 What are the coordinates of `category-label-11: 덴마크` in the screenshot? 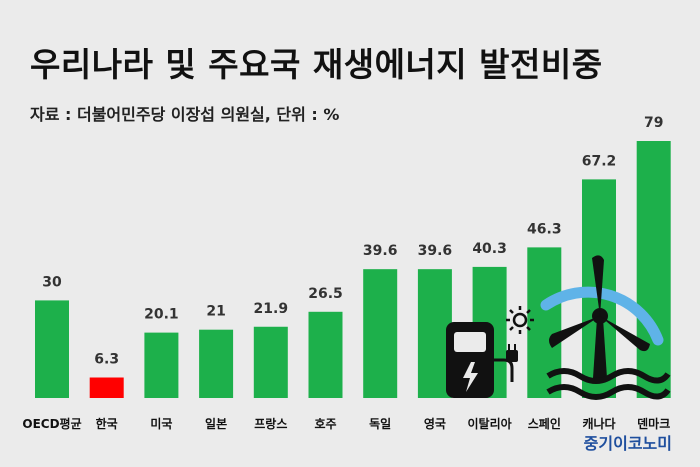 It's located at (653, 423).